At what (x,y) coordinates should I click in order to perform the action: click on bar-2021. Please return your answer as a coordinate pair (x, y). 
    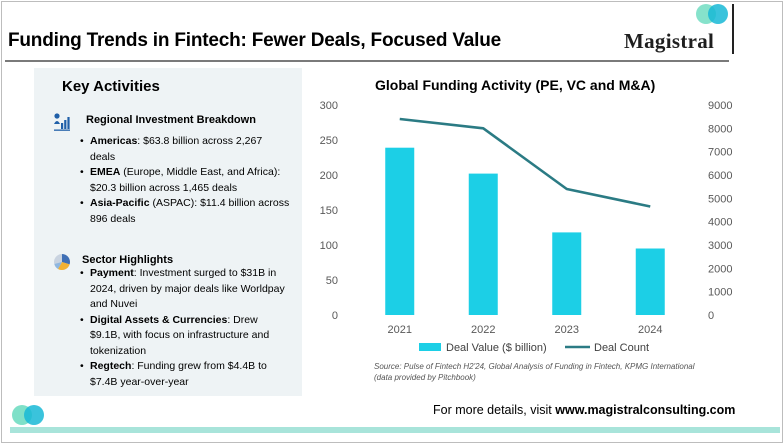
    Looking at the image, I should click on (400, 231).